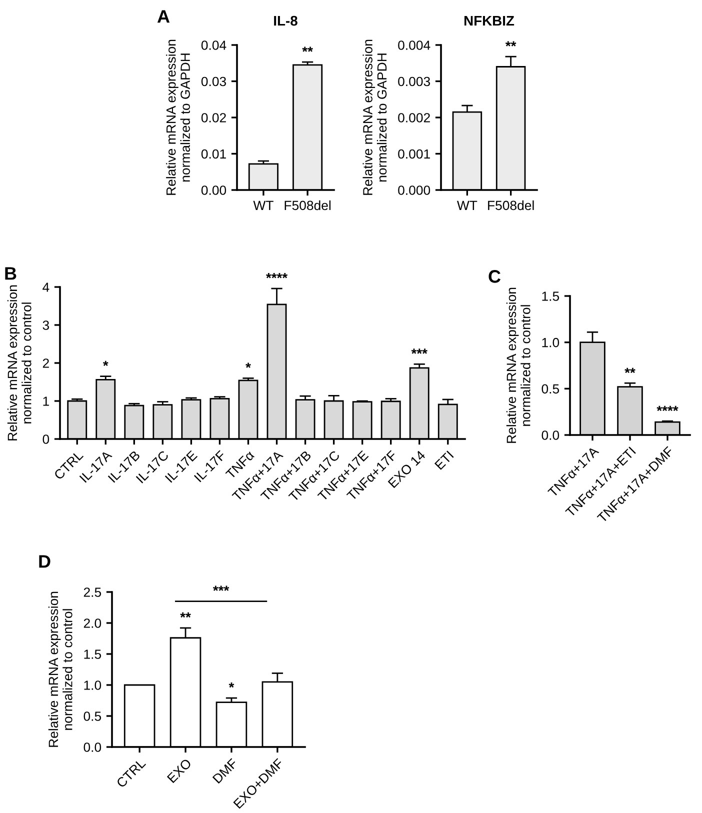 The height and width of the screenshot is (813, 702). Describe the element at coordinates (213, 190) in the screenshot. I see `y-tick-label: 0.00` at that location.